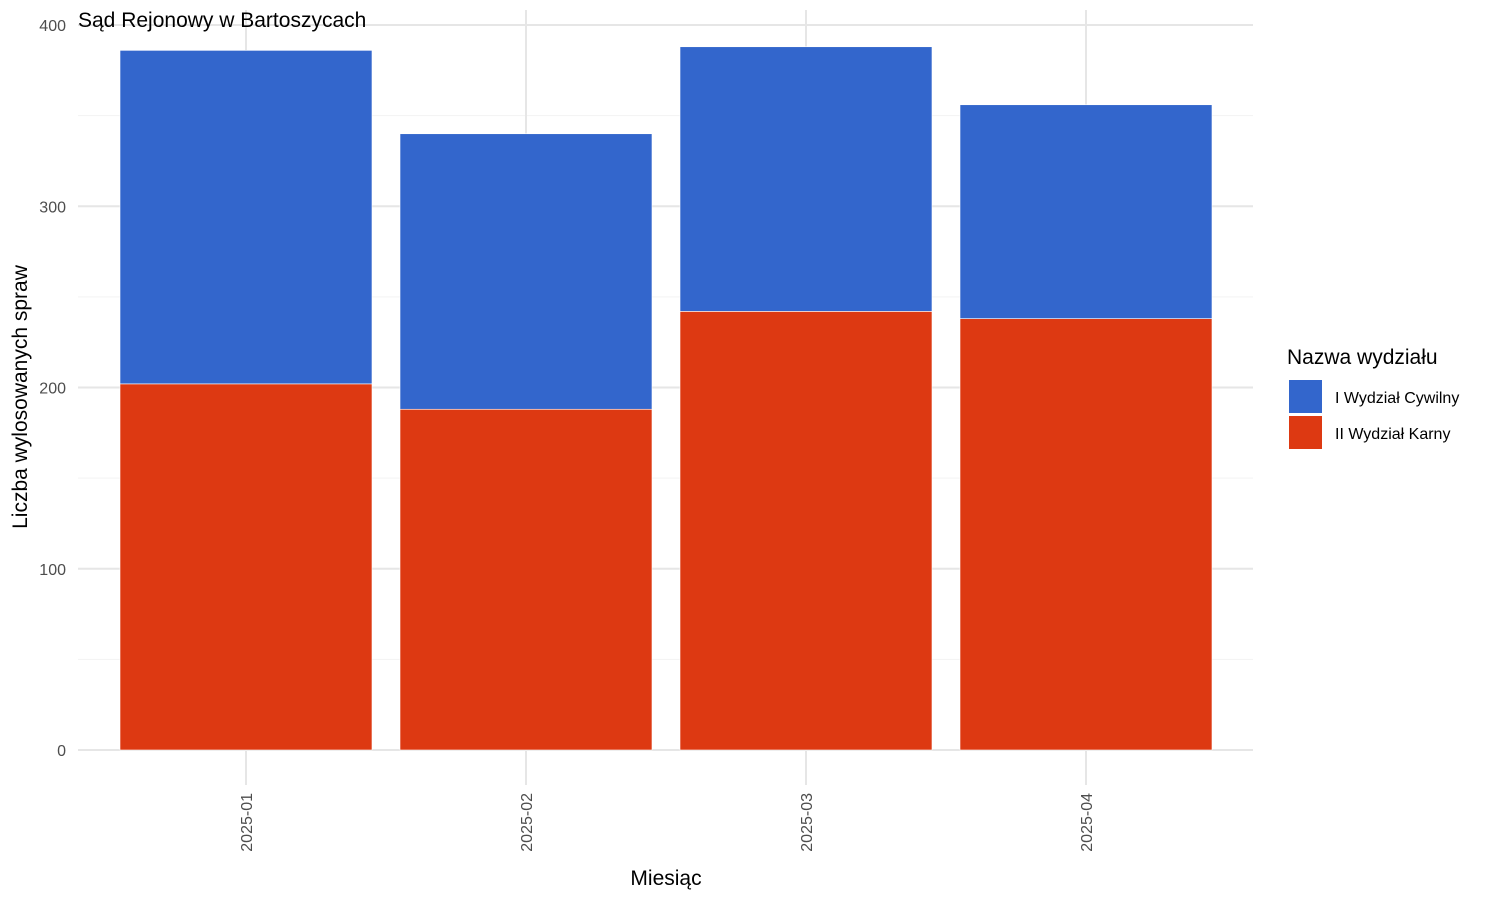  Describe the element at coordinates (807, 822) in the screenshot. I see `x-tick-label: 2025-03` at that location.